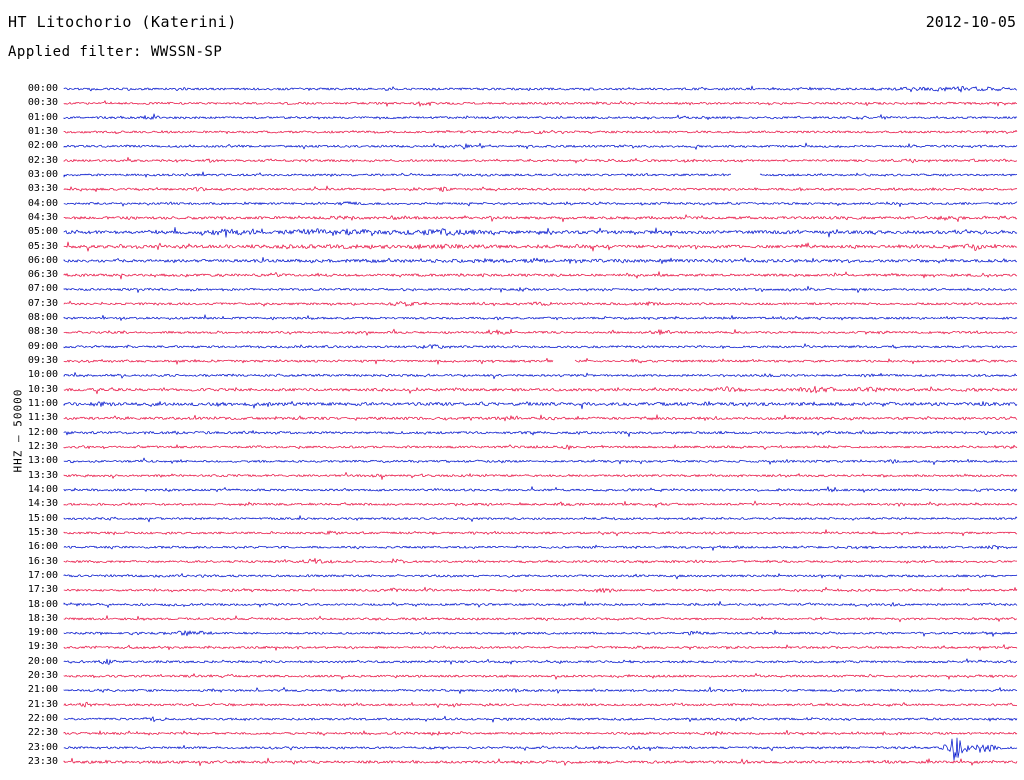  Describe the element at coordinates (42, 174) in the screenshot. I see `row-time-label: 03:00` at that location.